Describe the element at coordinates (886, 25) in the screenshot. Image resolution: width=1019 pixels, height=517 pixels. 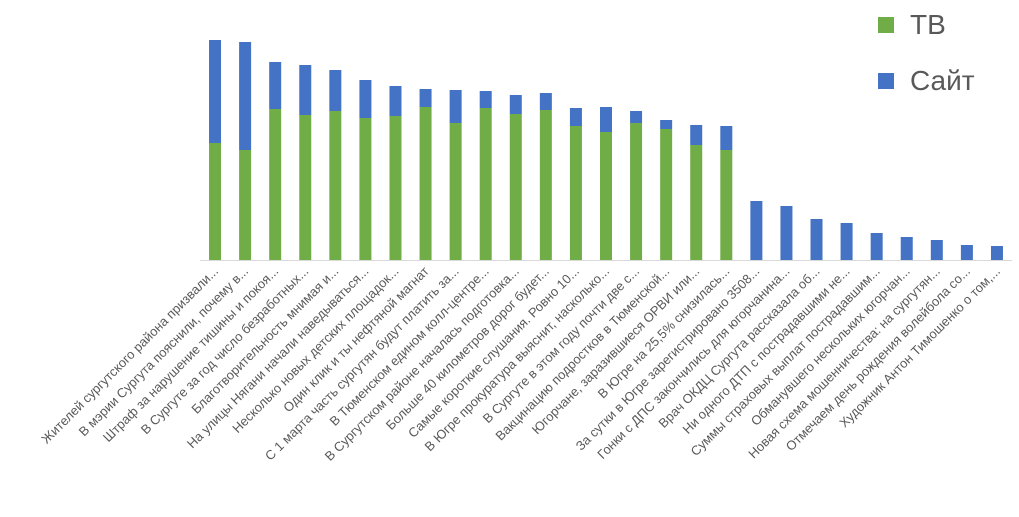
I see `legend-swatch-tv` at that location.